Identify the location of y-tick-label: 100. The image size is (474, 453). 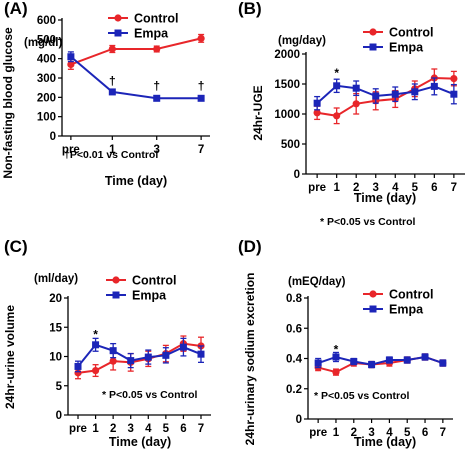
(46, 118).